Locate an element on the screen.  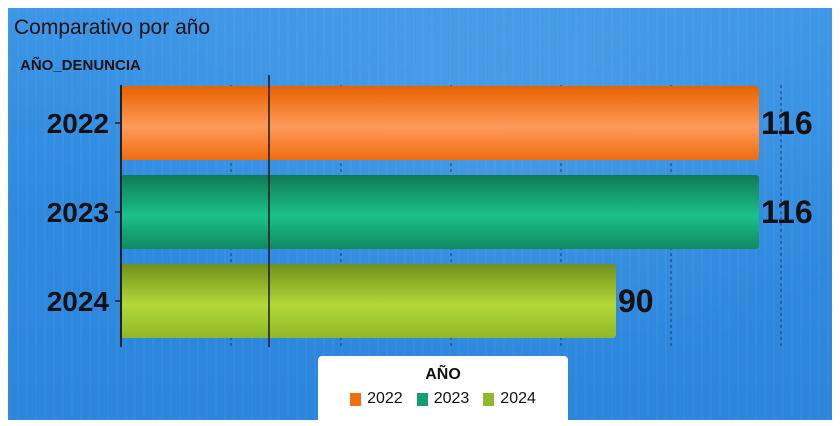
bar-2023 is located at coordinates (440, 212).